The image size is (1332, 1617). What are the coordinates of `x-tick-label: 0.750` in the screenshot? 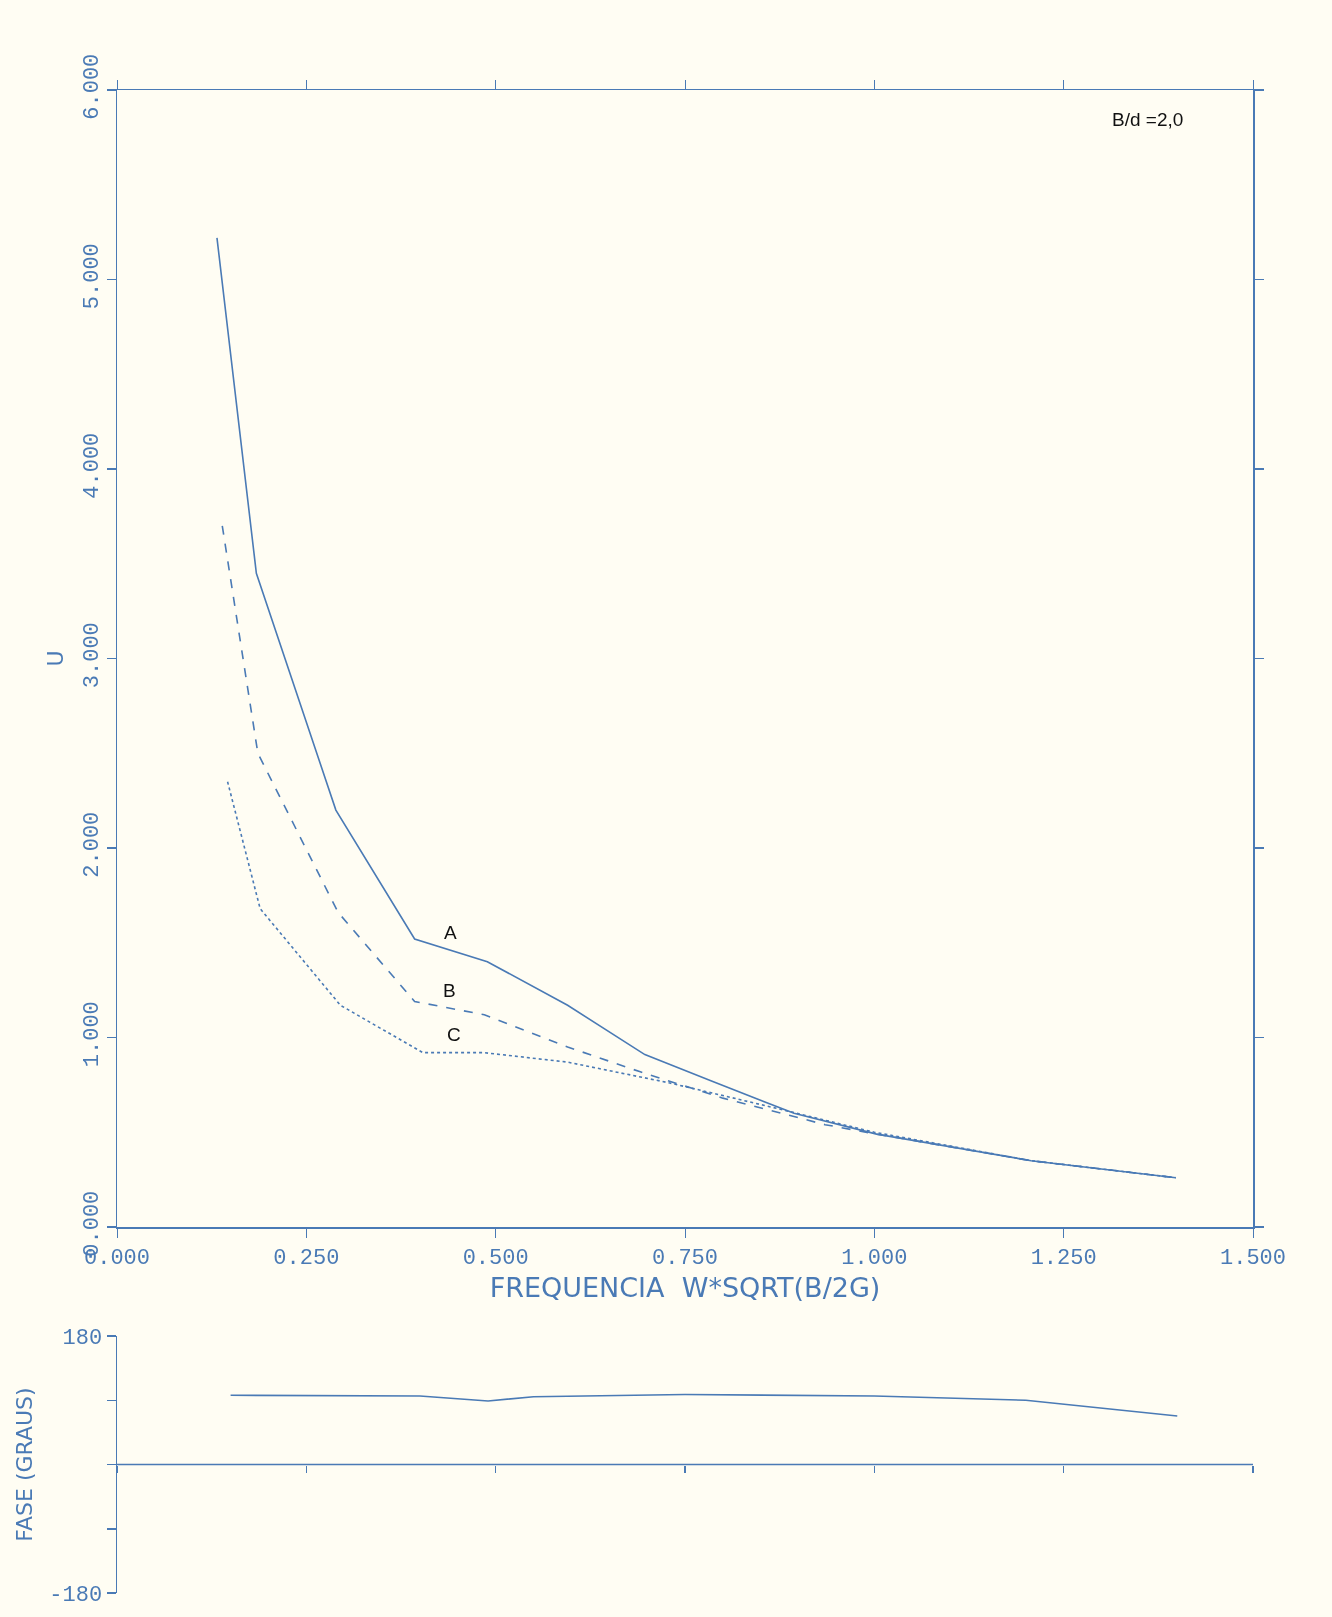 It's located at (685, 1258).